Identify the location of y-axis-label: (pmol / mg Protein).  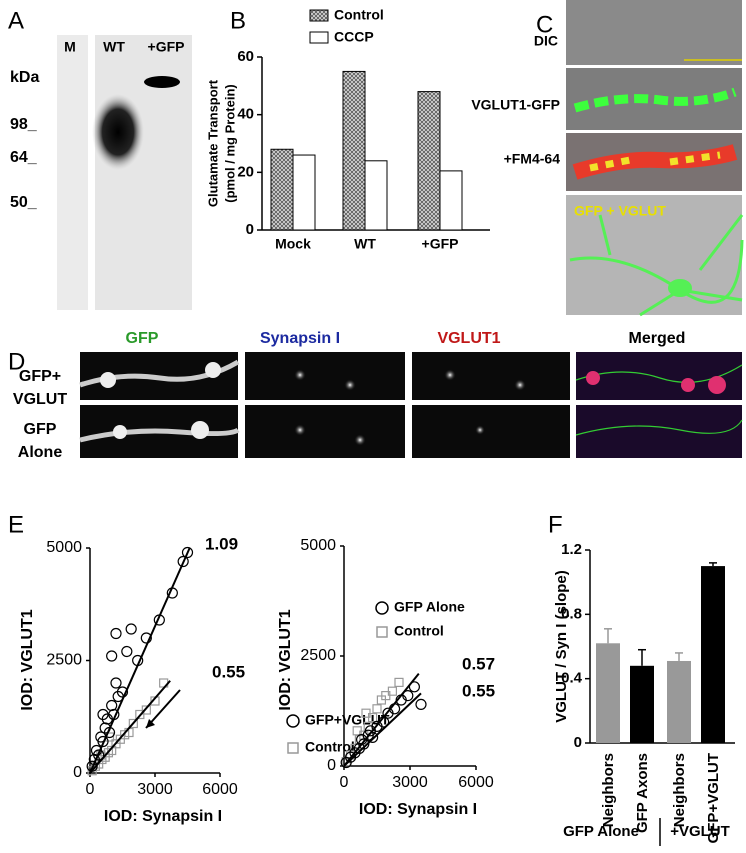
(229, 143).